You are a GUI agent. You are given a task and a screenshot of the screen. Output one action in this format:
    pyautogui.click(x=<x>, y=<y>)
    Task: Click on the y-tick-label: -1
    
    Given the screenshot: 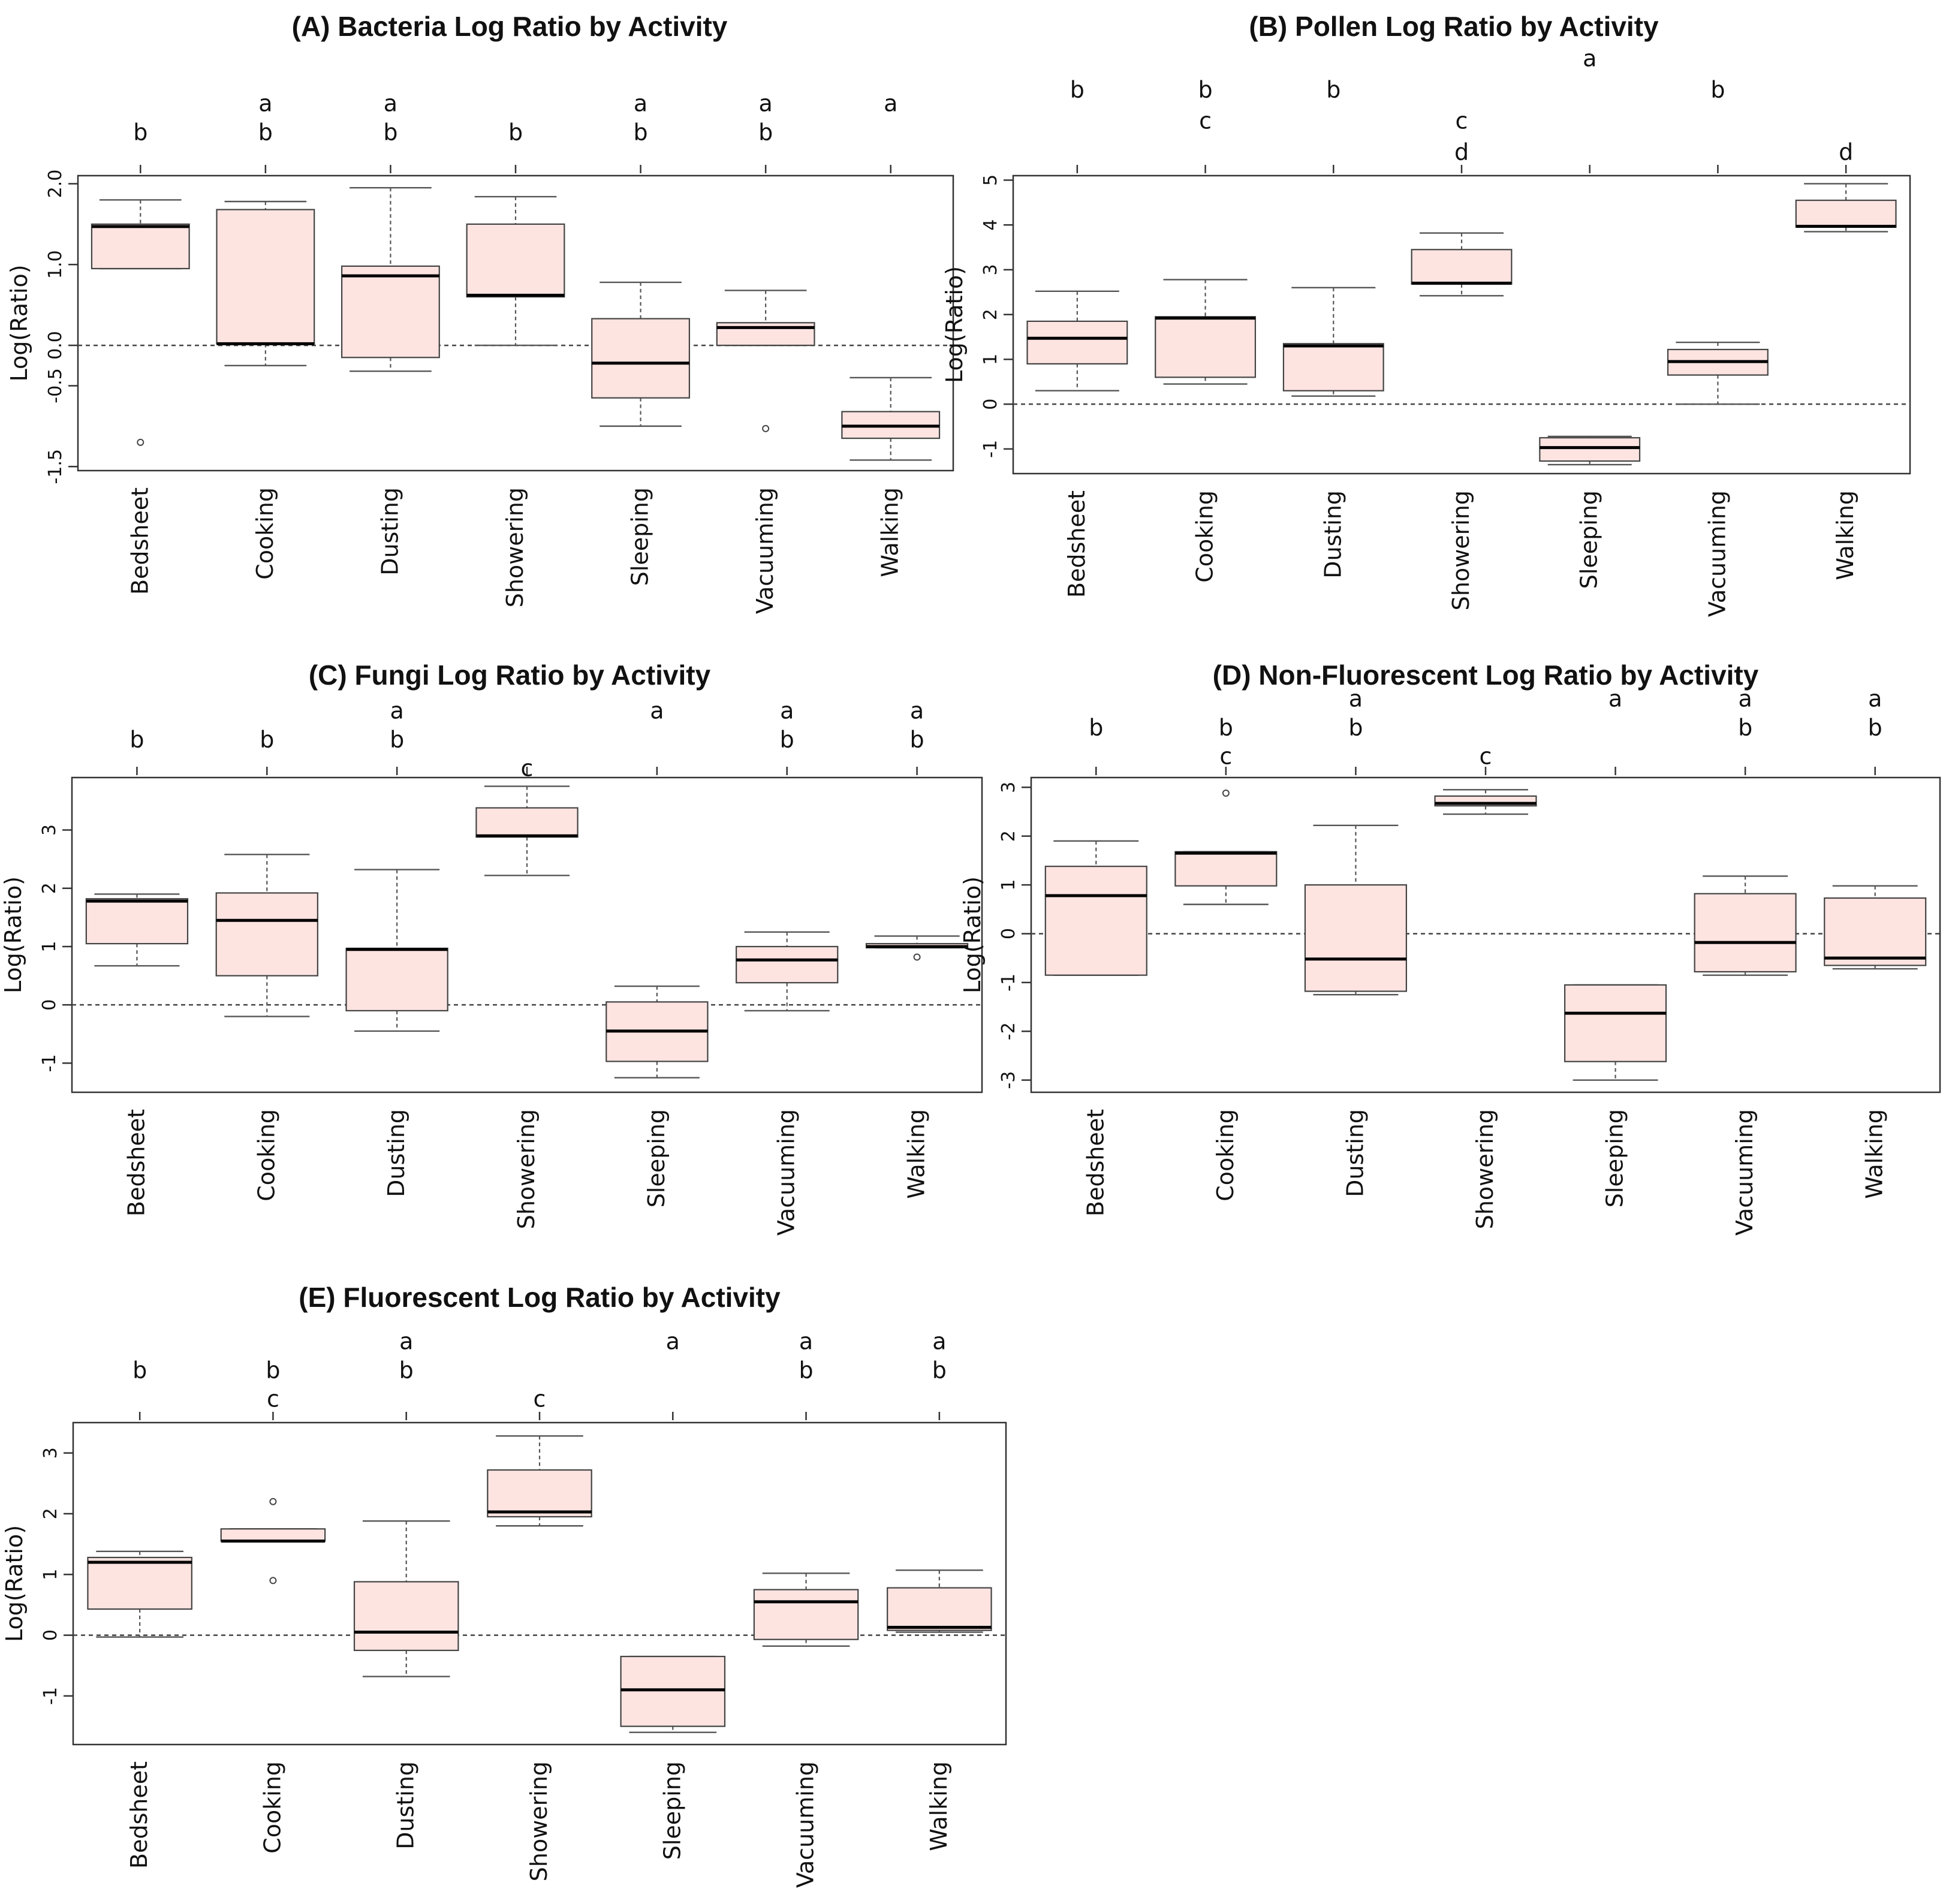 What is the action you would take?
    pyautogui.click(x=1008, y=983)
    